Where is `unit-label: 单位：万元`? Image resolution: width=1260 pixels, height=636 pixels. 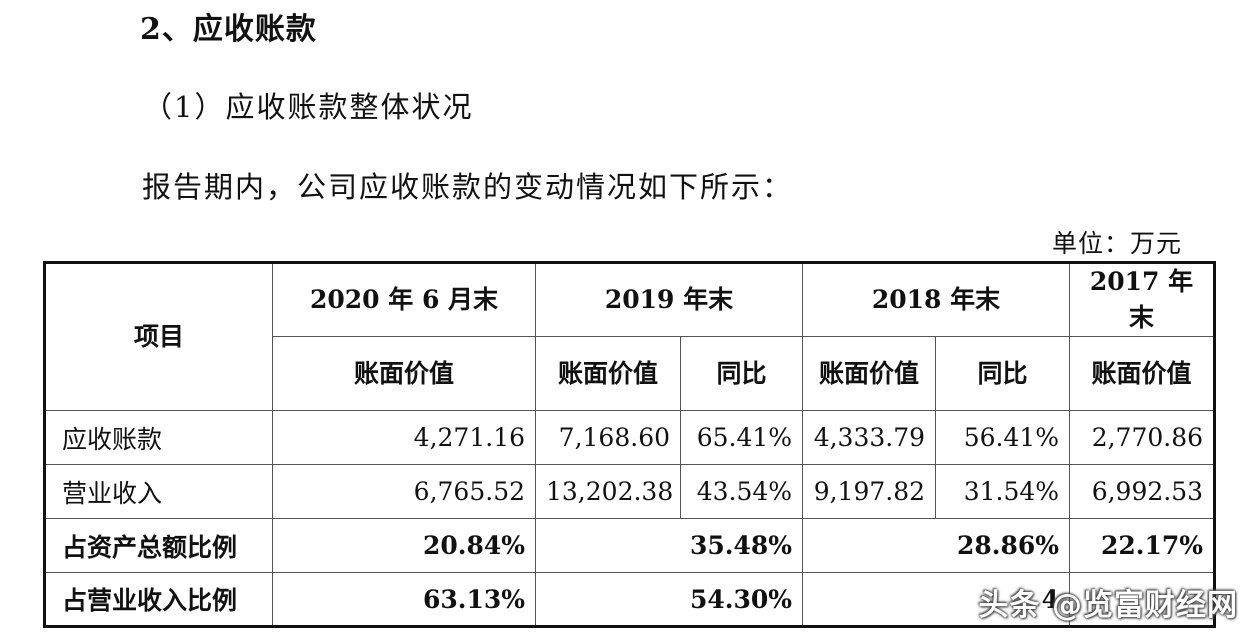
unit-label: 单位：万元 is located at coordinates (1116, 243).